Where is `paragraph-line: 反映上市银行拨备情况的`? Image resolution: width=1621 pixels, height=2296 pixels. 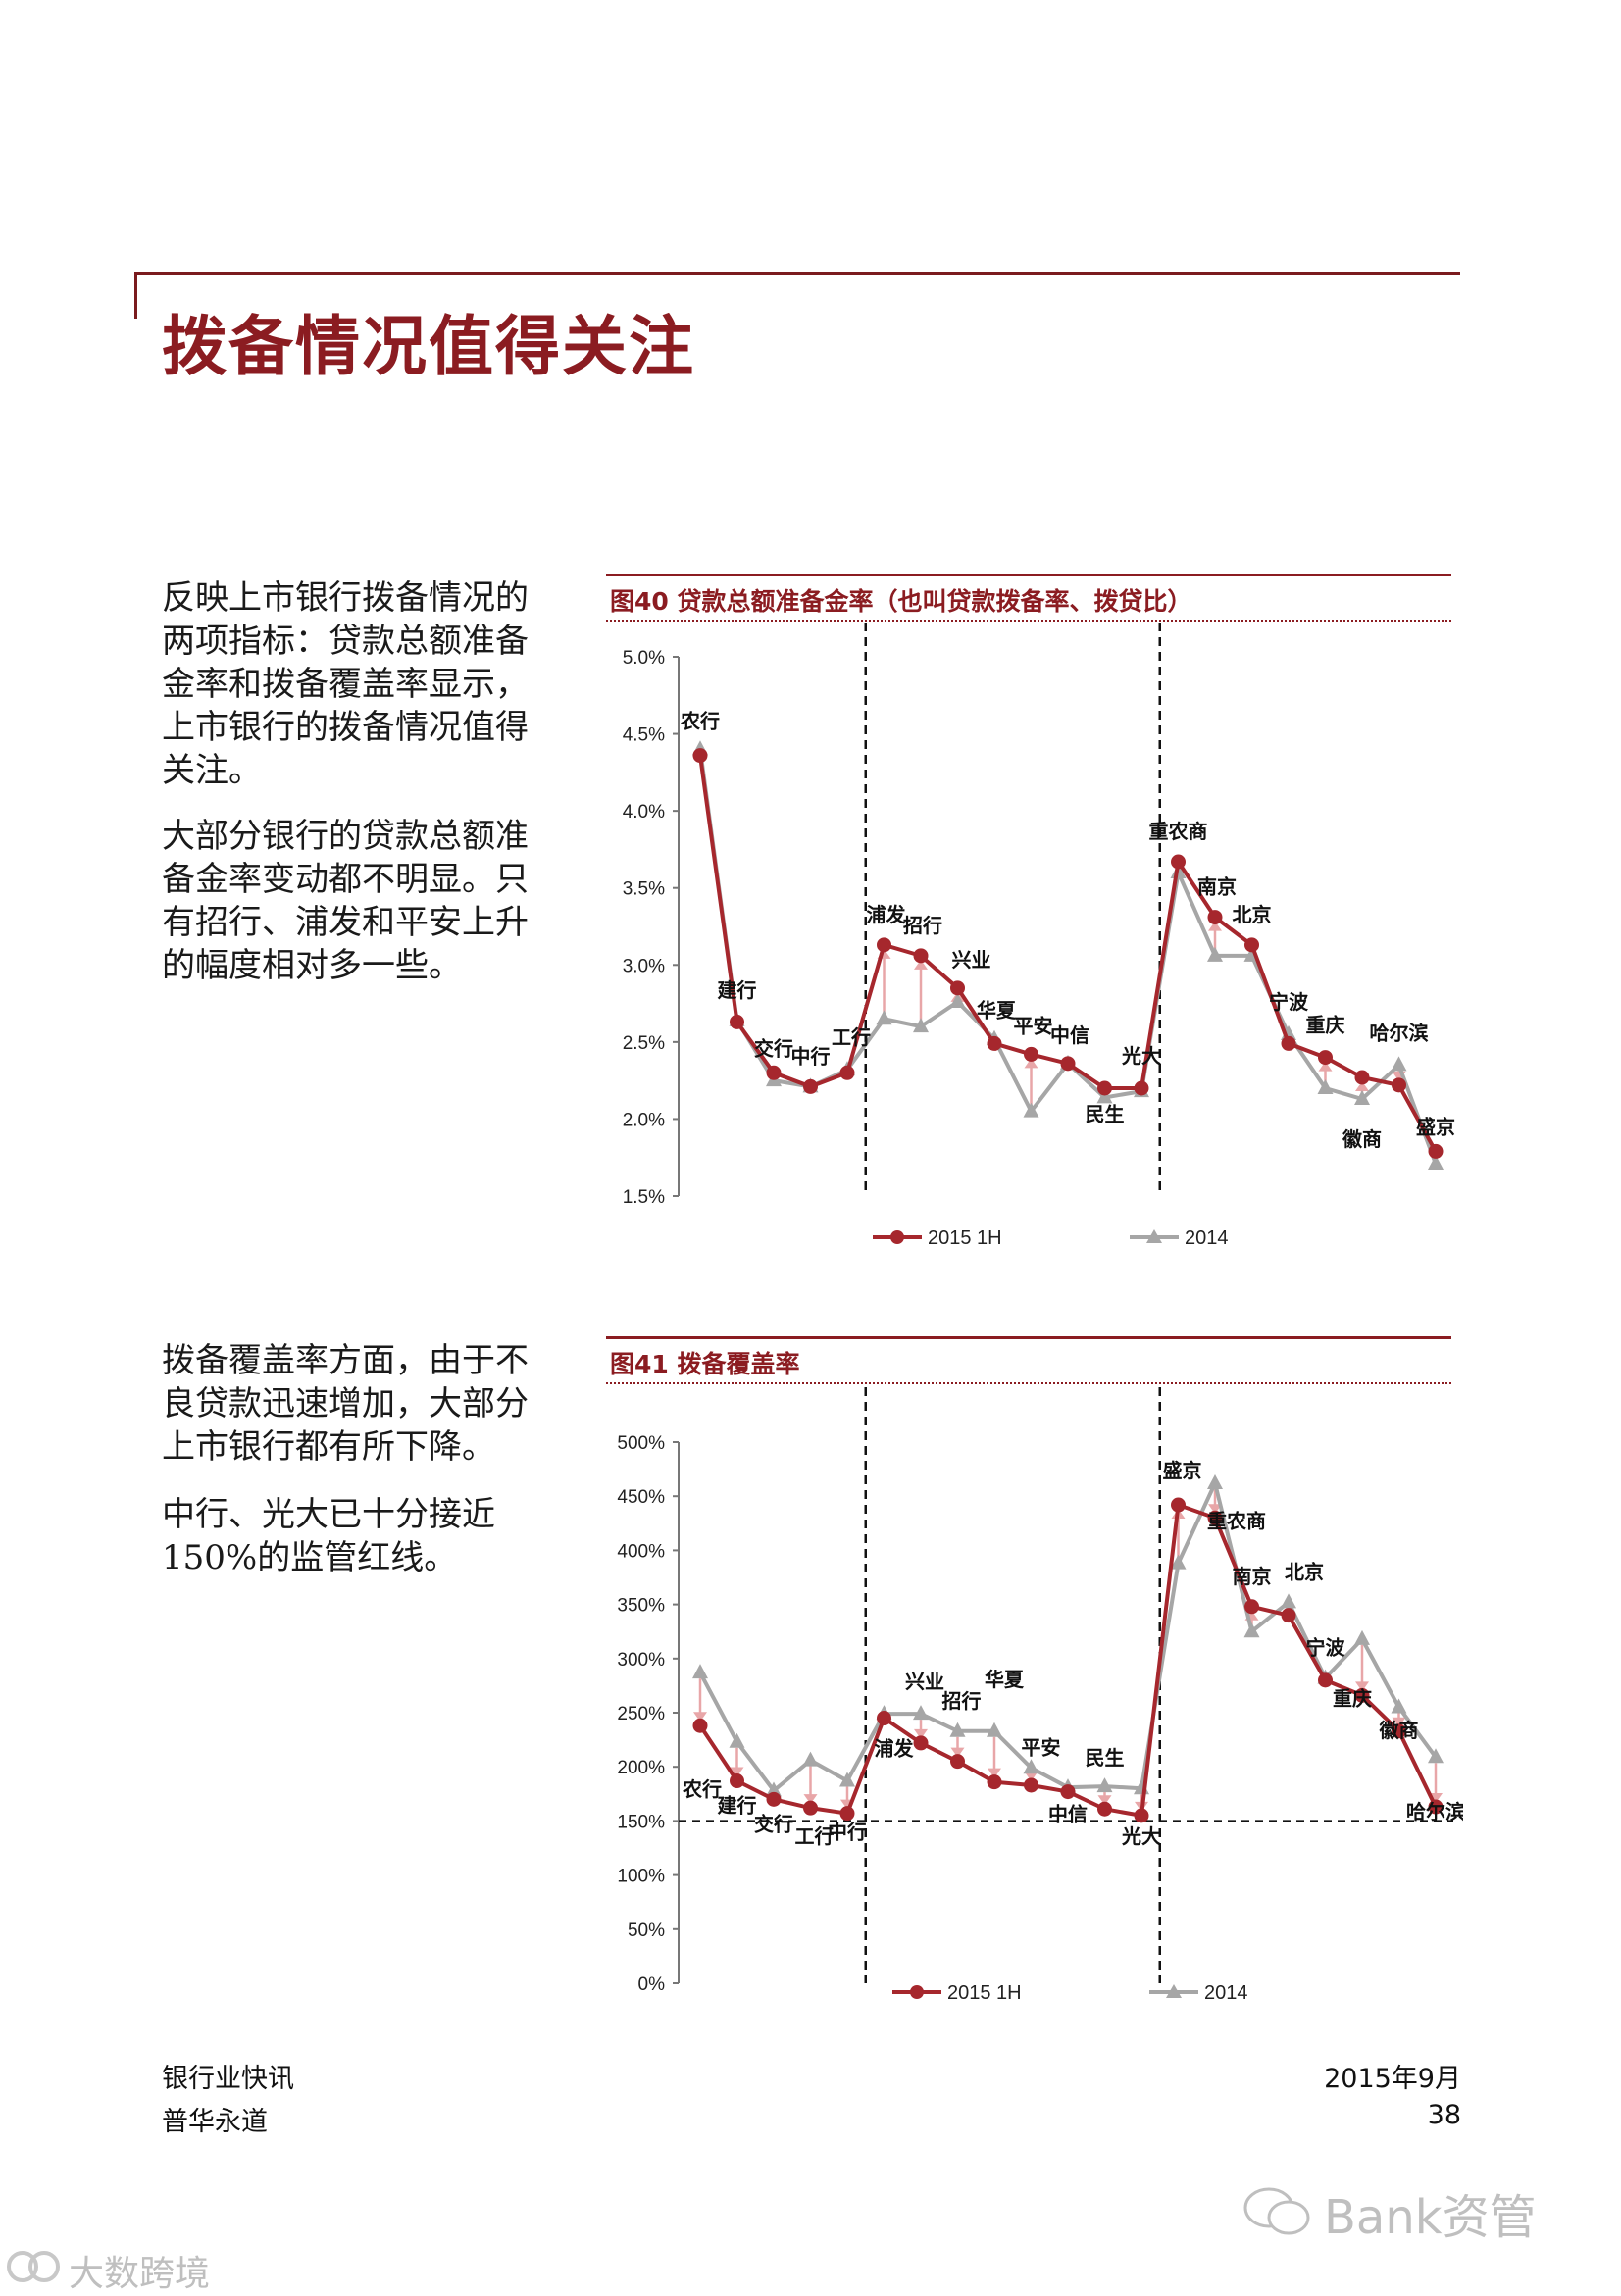 paragraph-line: 反映上市银行拨备情况的 is located at coordinates (345, 598).